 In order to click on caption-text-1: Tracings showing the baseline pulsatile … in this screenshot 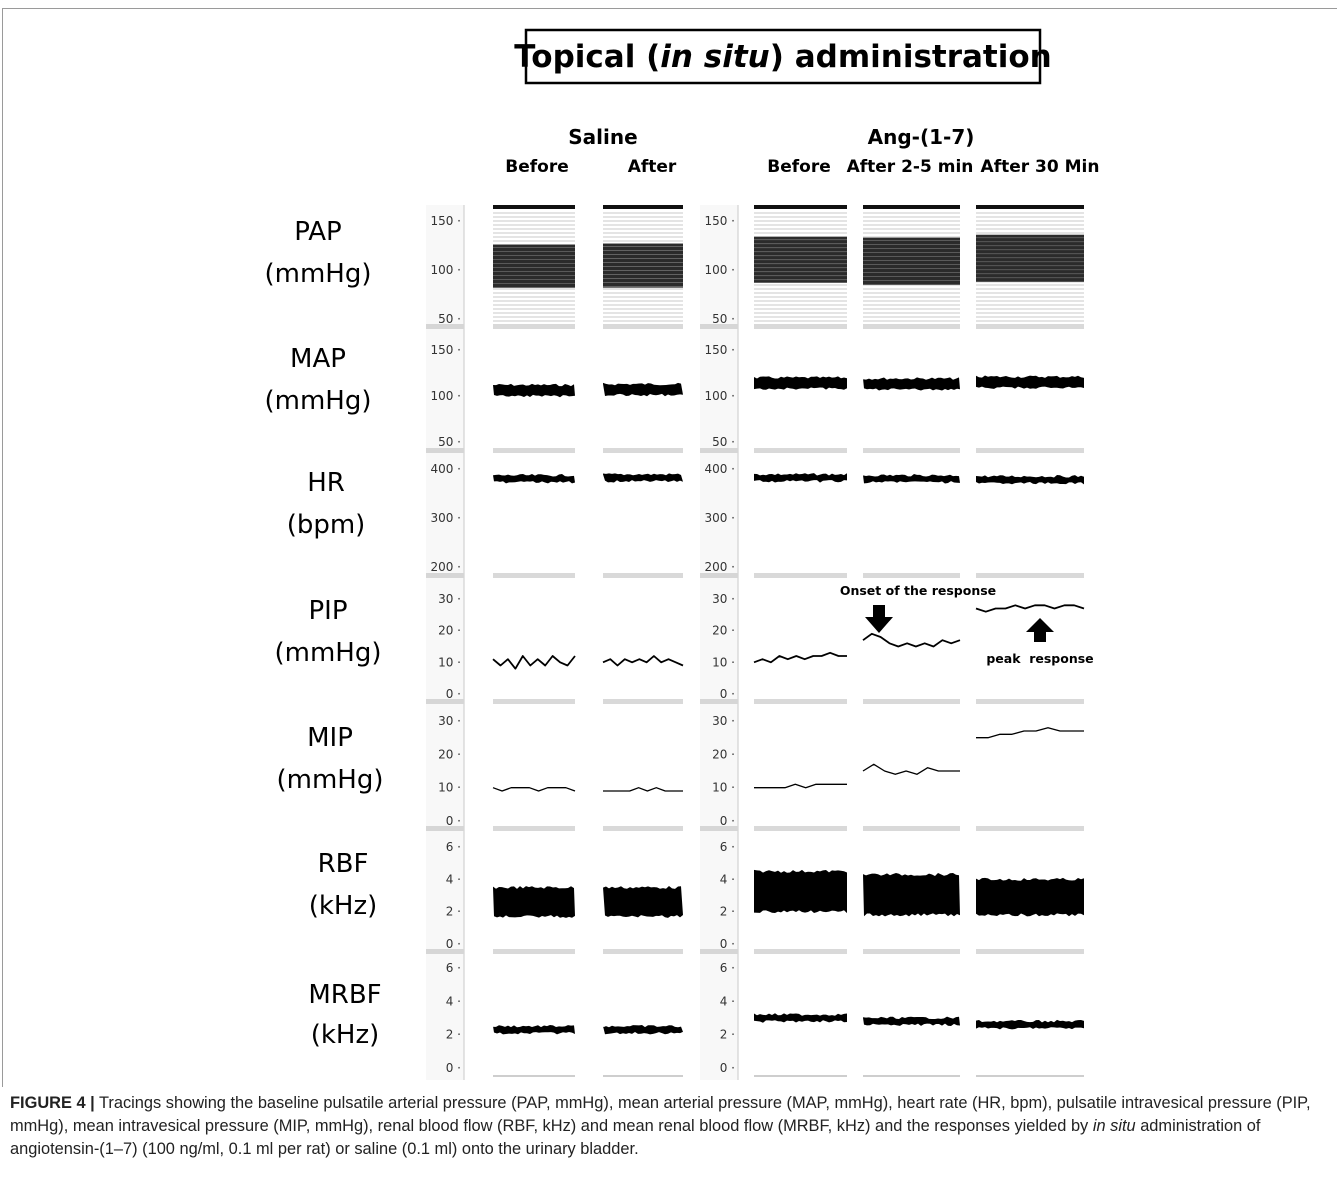, I will do `click(660, 1114)`.